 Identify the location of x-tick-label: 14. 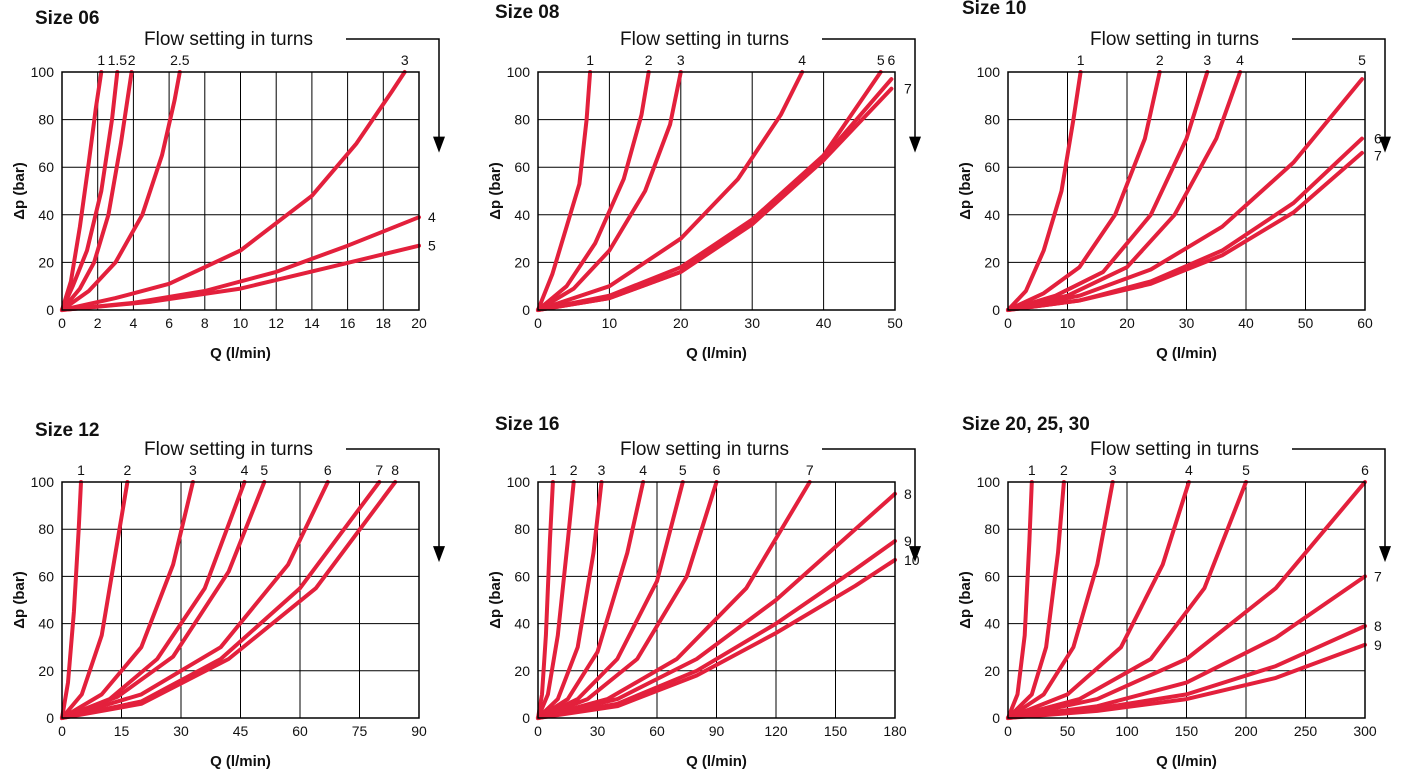
(312, 323).